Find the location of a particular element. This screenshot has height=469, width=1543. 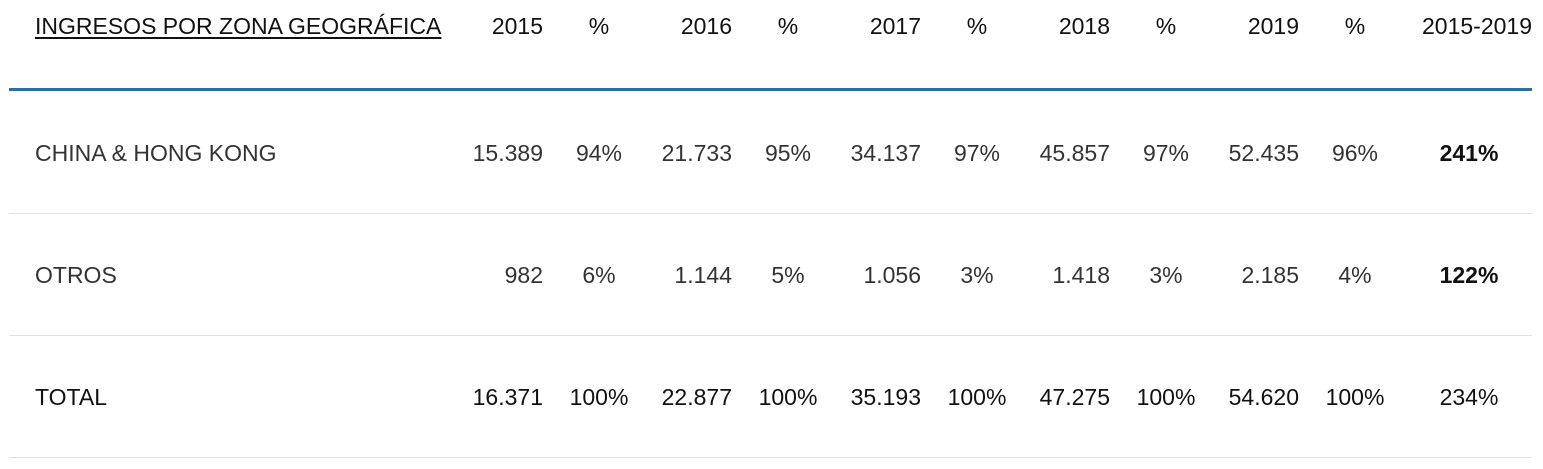

column-header-pct-2017: % is located at coordinates (977, 26).